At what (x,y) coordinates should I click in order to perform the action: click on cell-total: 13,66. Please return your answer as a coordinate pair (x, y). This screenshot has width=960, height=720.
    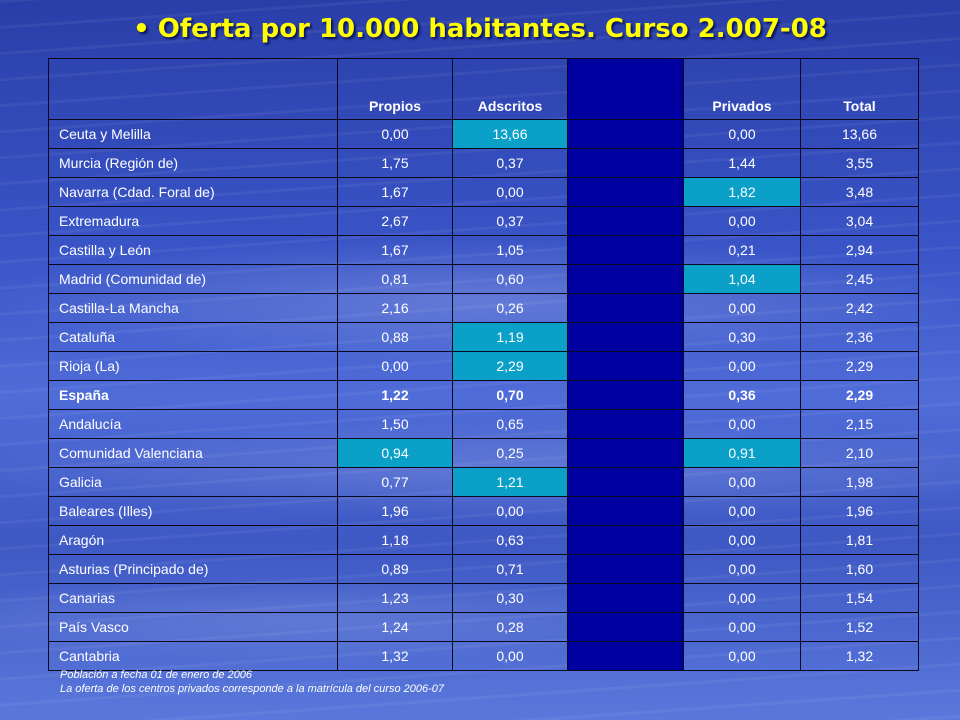
    Looking at the image, I should click on (859, 134).